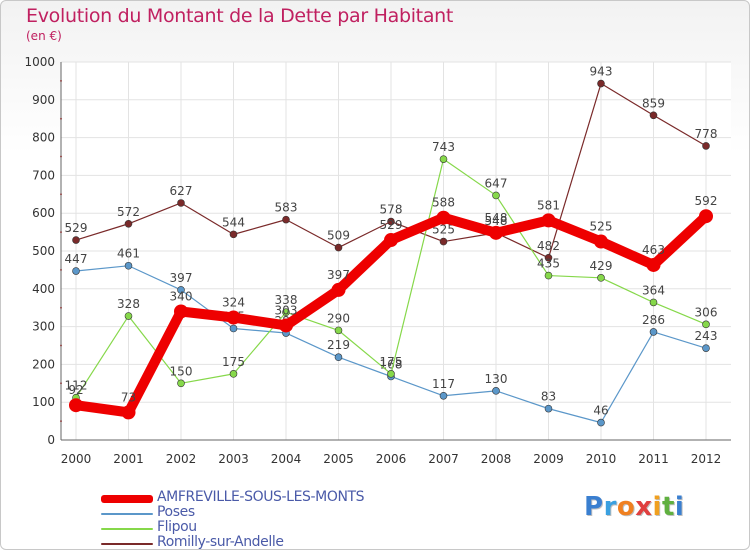  Describe the element at coordinates (128, 397) in the screenshot. I see `data-label-amfreville-sous-les-monts: 73` at that location.